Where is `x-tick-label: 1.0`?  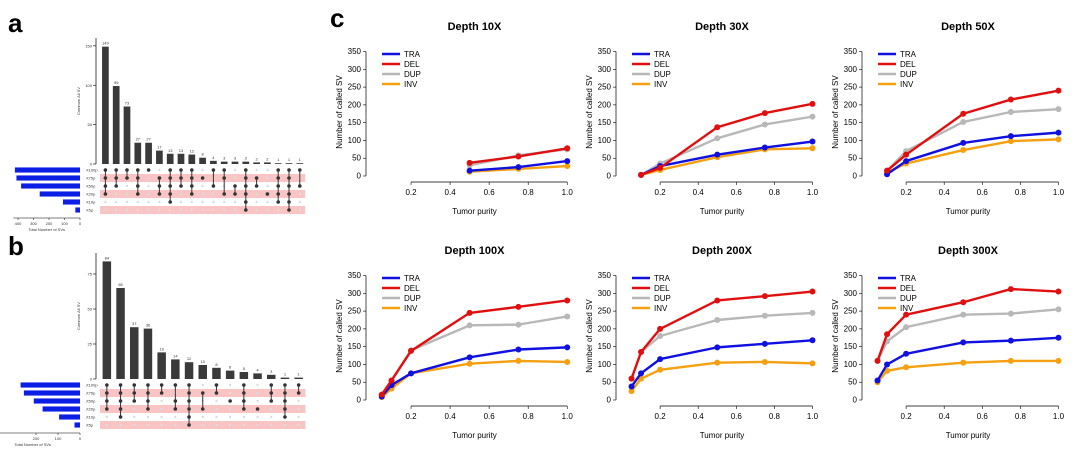 x-tick-label: 1.0 is located at coordinates (1059, 416).